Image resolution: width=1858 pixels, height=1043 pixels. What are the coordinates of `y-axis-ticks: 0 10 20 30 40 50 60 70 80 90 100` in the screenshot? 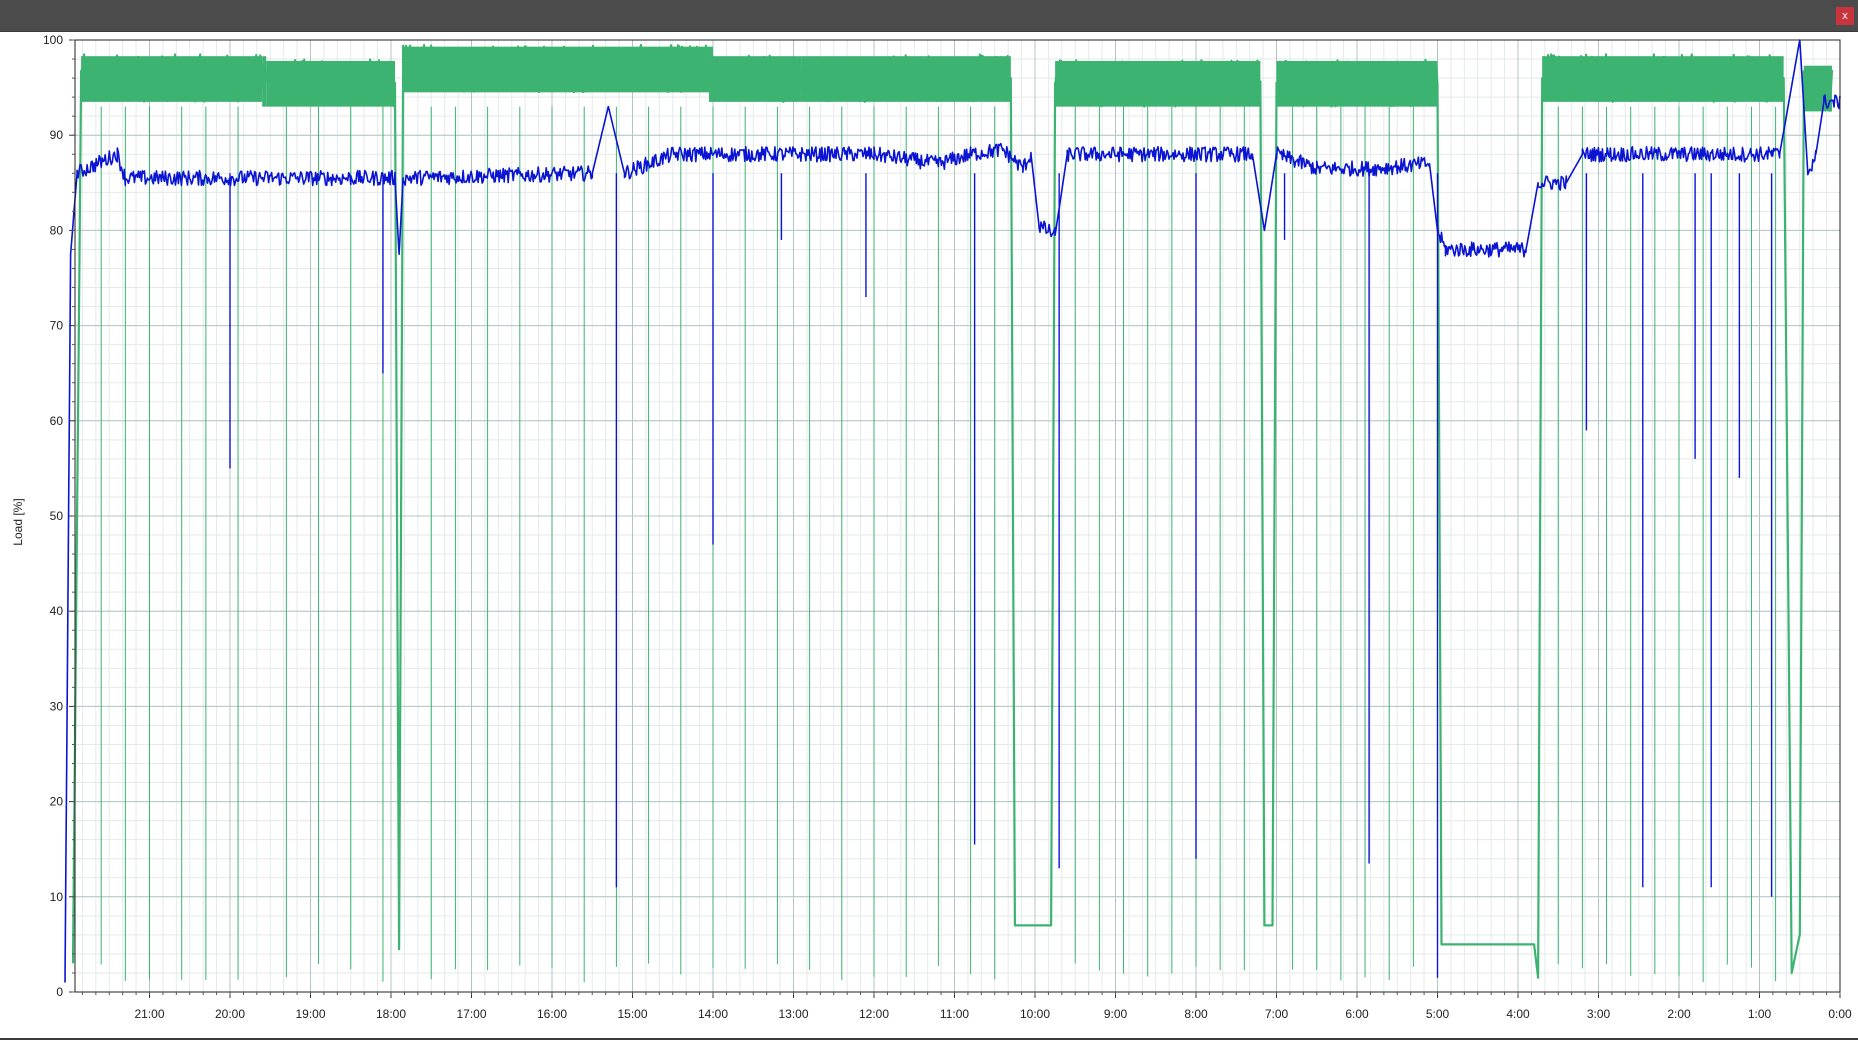 It's located at (59, 516).